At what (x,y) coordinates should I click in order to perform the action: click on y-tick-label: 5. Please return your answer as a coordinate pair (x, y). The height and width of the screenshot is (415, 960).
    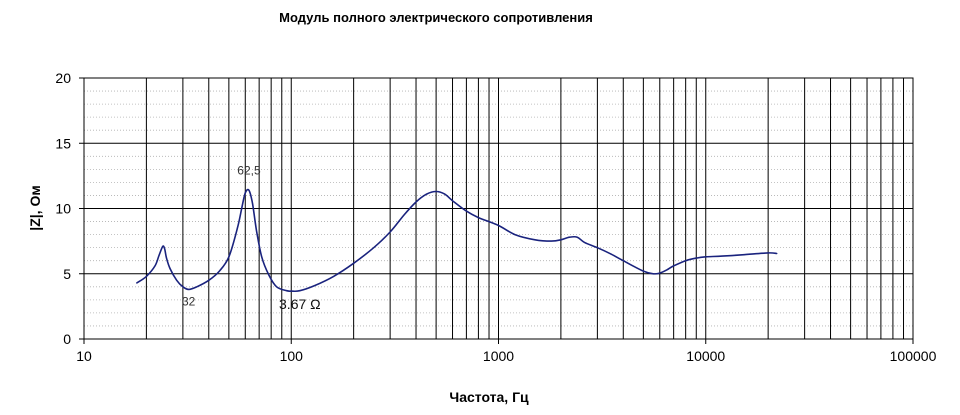
    Looking at the image, I should click on (67, 274).